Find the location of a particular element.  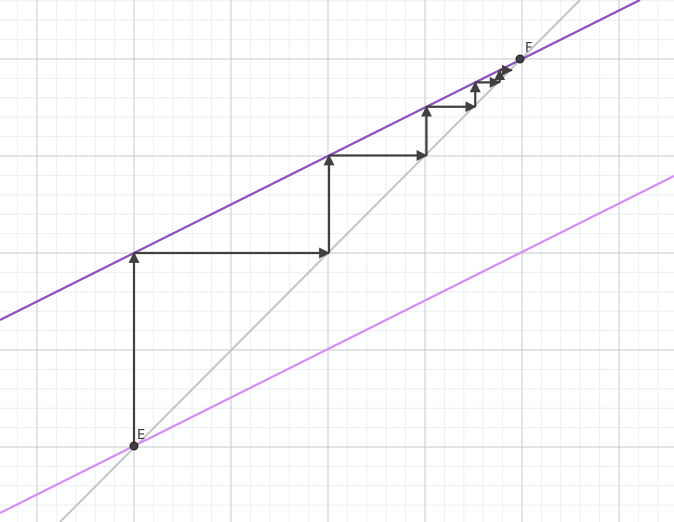

point-e is located at coordinates (134, 446).